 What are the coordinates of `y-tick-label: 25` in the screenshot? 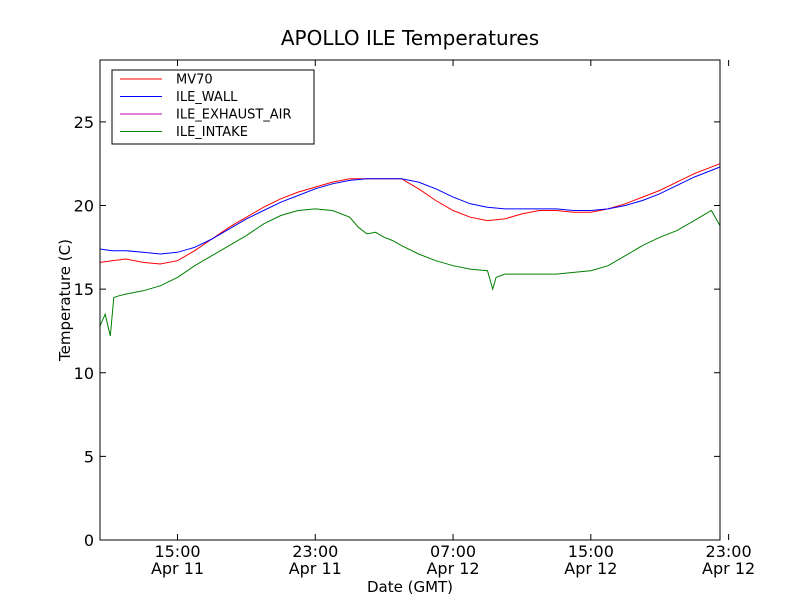 It's located at (84, 122).